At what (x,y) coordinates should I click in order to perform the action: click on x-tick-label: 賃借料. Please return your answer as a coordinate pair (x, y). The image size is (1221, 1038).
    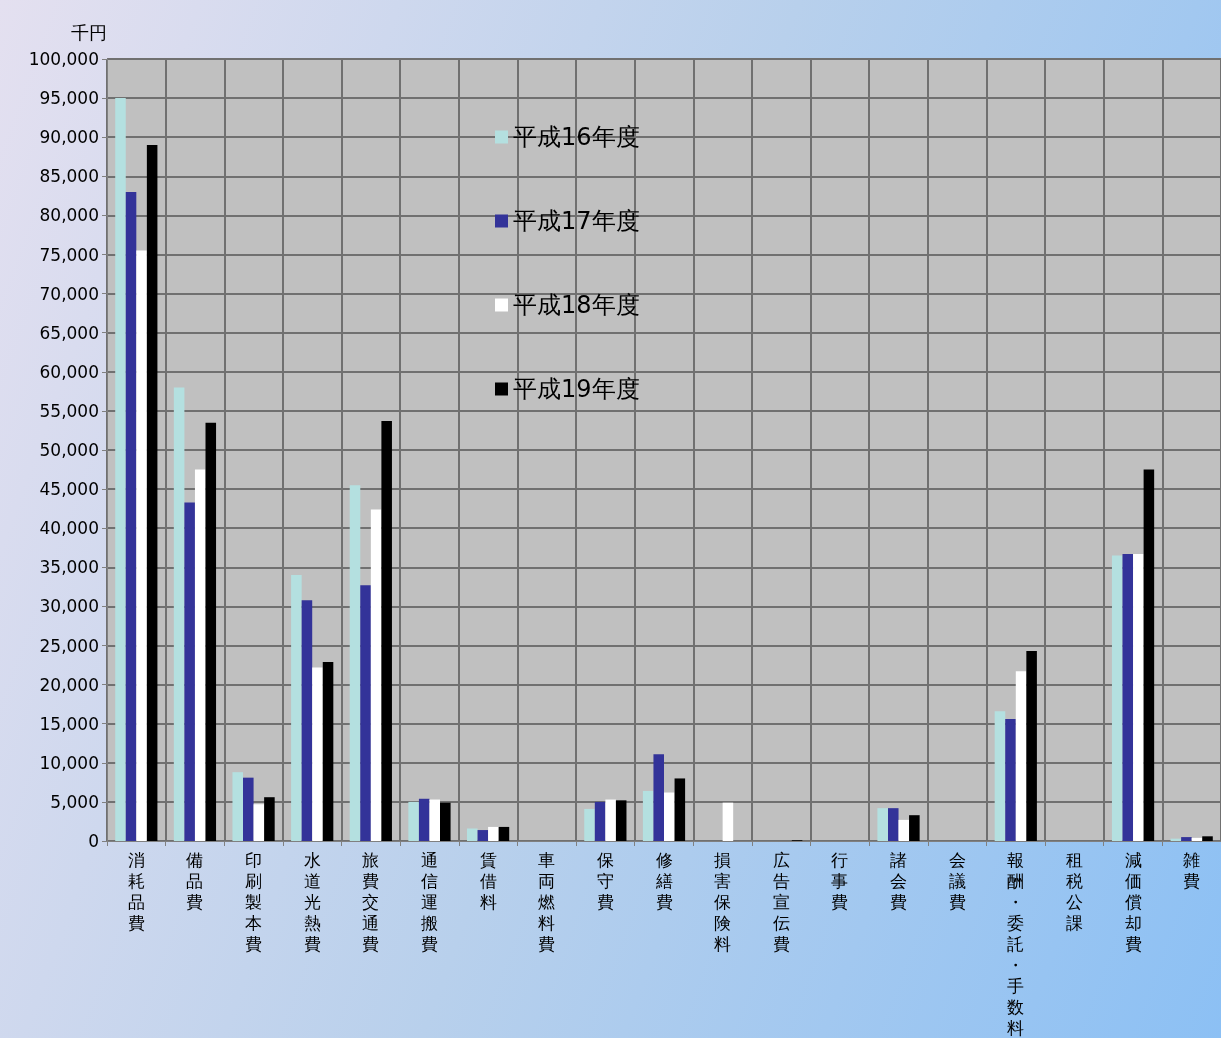
    Looking at the image, I should click on (488, 880).